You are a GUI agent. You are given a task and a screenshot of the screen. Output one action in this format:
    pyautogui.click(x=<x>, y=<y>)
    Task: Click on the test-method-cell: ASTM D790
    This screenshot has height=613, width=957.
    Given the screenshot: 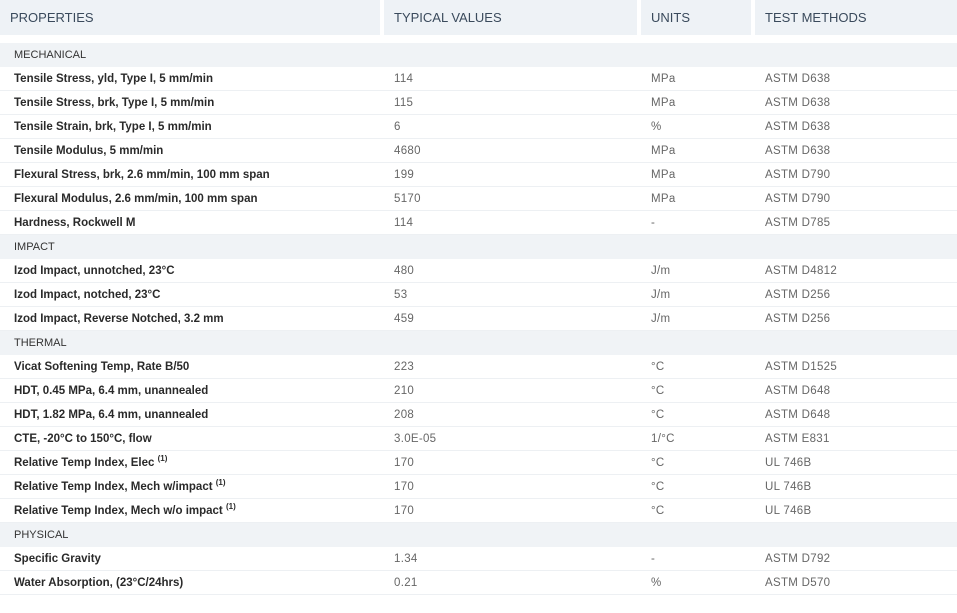 What is the action you would take?
    pyautogui.click(x=856, y=199)
    